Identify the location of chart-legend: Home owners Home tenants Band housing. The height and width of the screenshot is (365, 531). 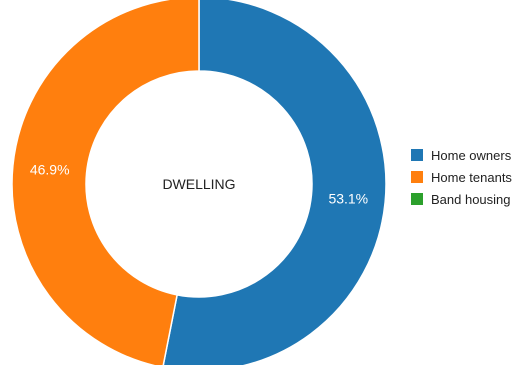
(461, 177).